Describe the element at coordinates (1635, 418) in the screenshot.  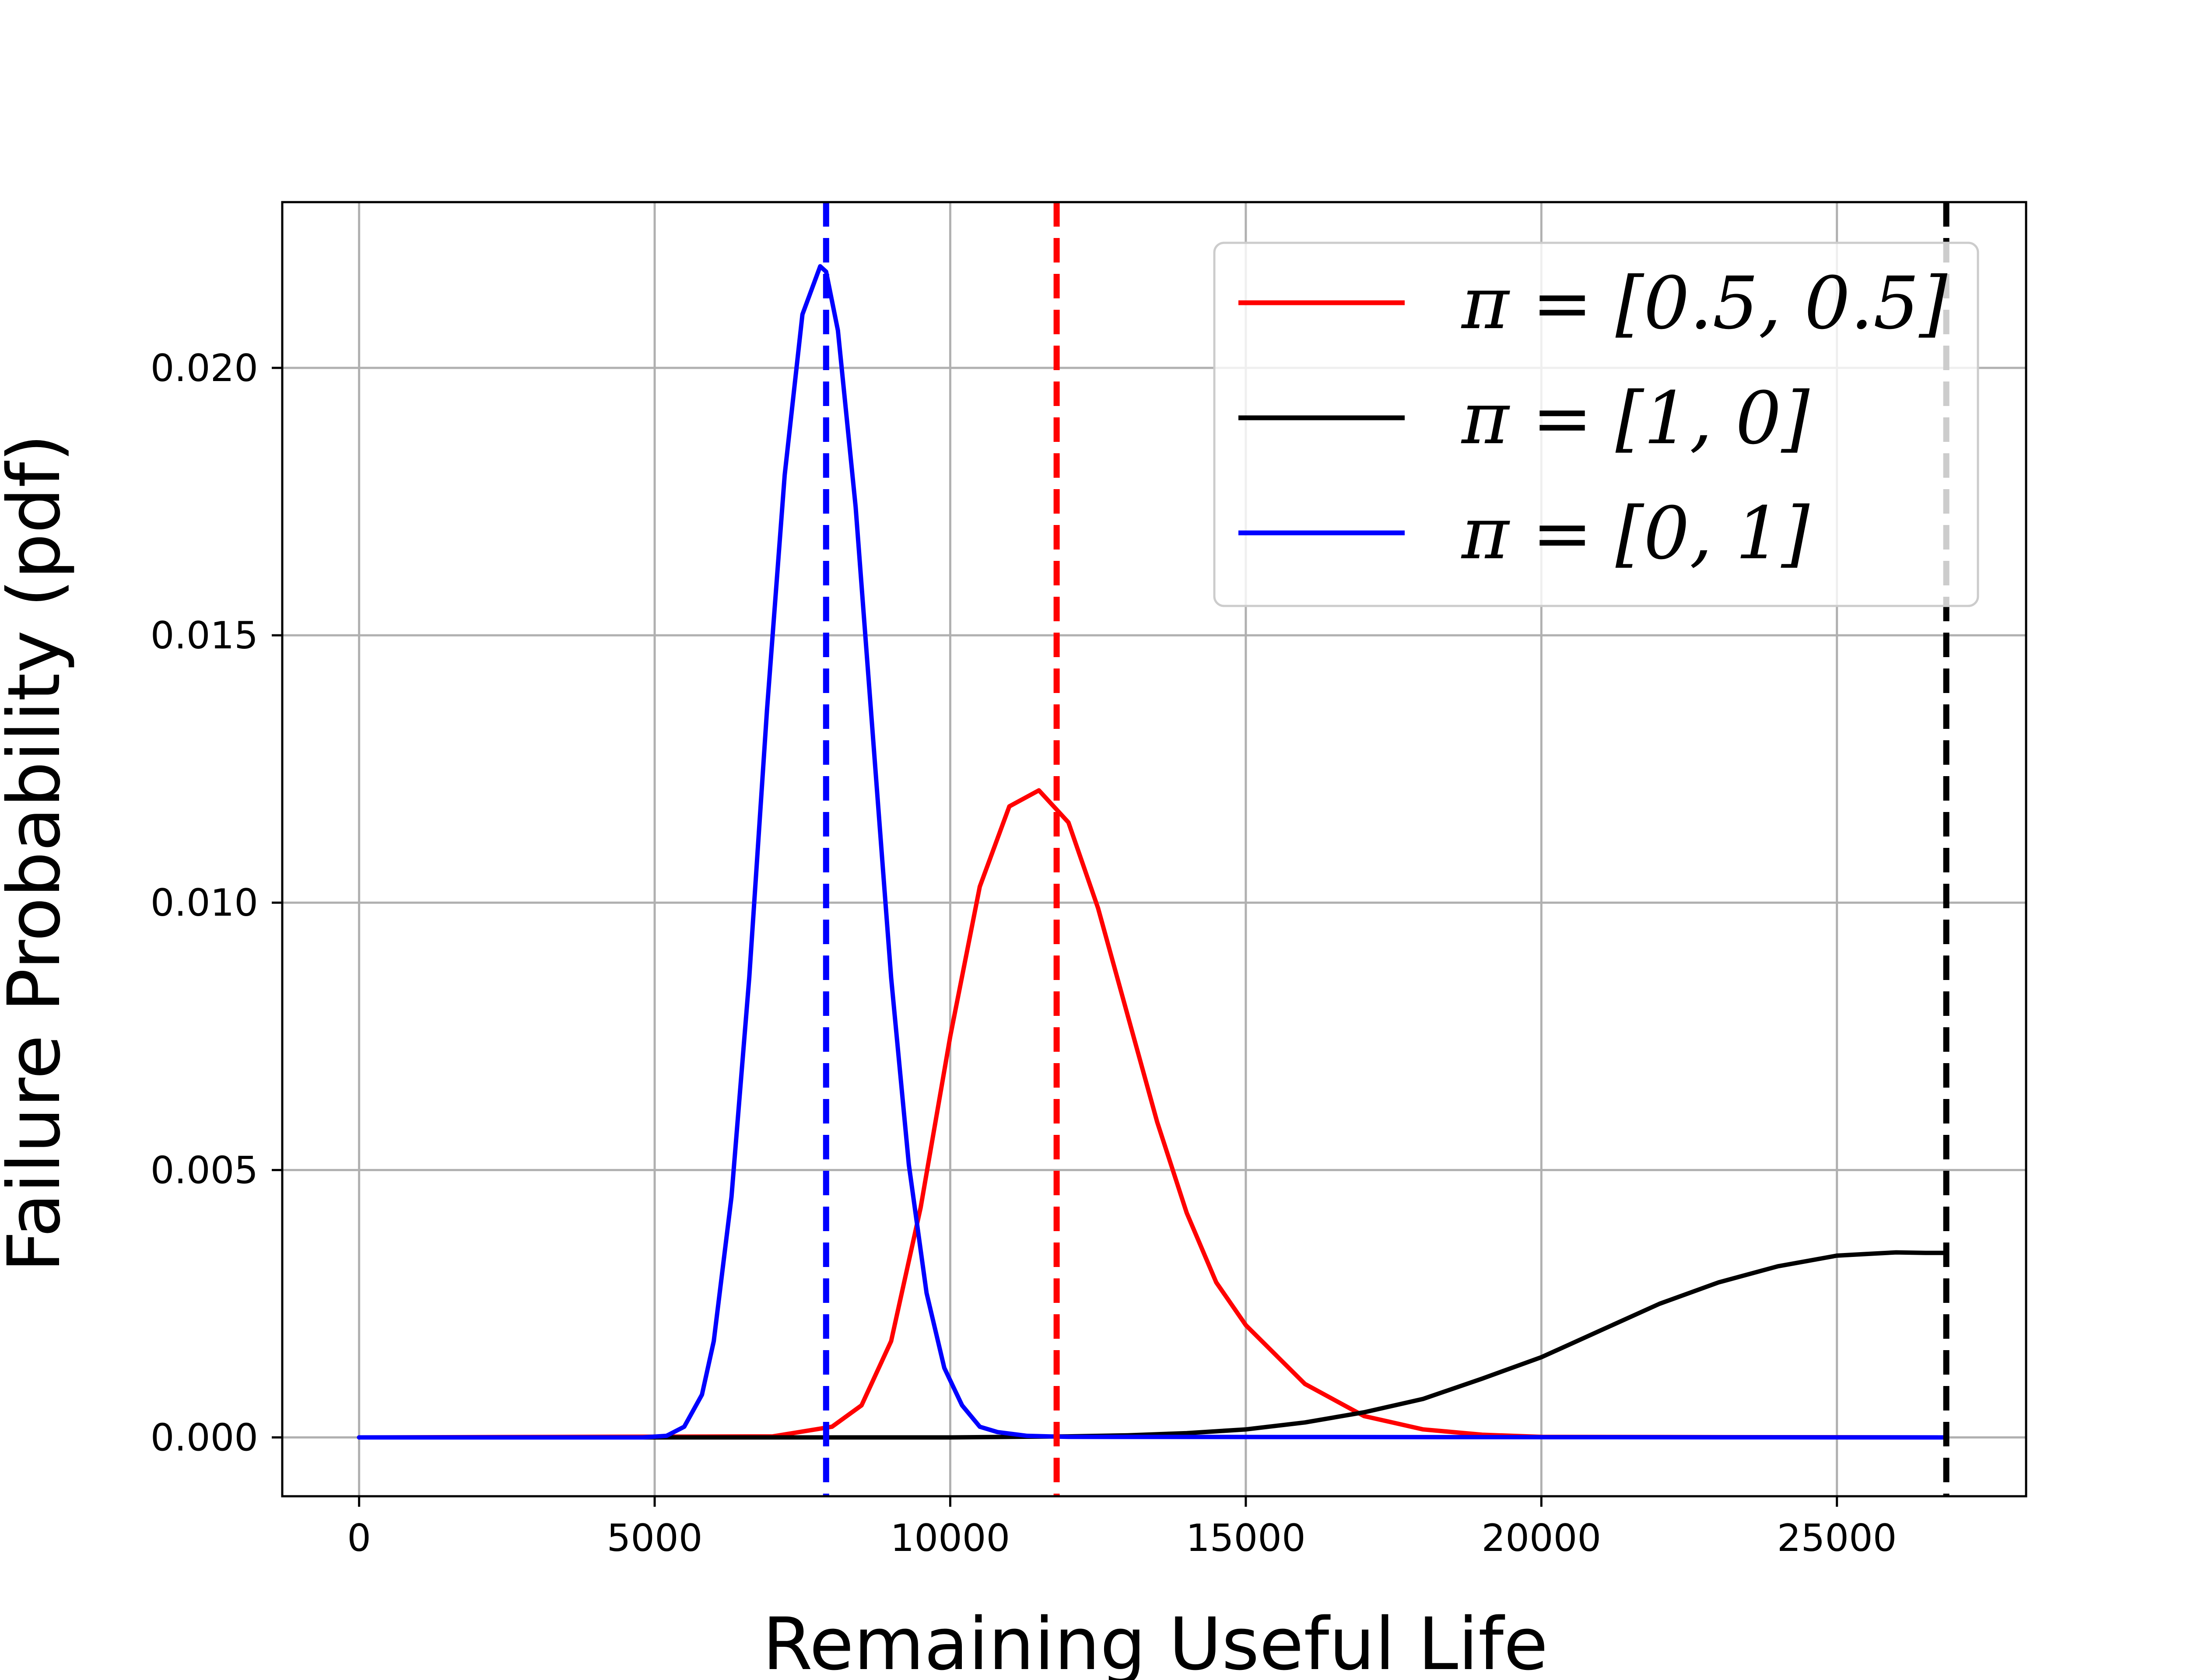
I see `legend-label-black: π = [1, 0]` at that location.